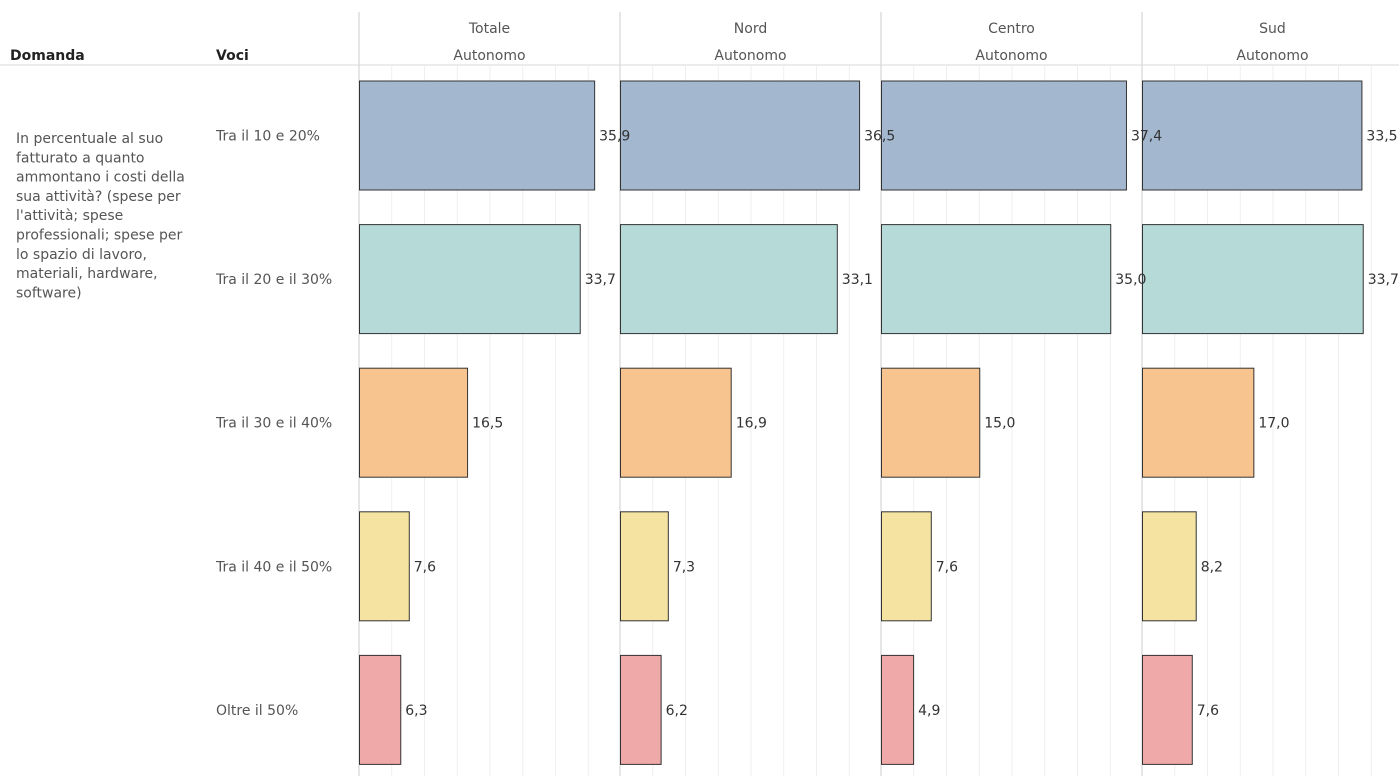 The height and width of the screenshot is (776, 1399). What do you see at coordinates (273, 567) in the screenshot?
I see `category-label: Tra il 40 e il 50%` at bounding box center [273, 567].